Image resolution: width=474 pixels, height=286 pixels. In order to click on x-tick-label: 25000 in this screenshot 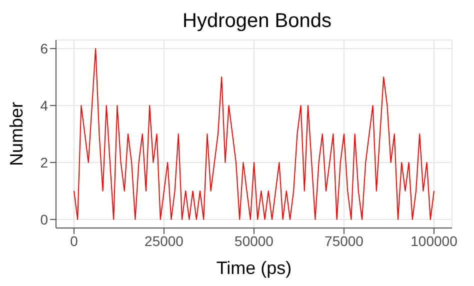, I will do `click(164, 240)`.